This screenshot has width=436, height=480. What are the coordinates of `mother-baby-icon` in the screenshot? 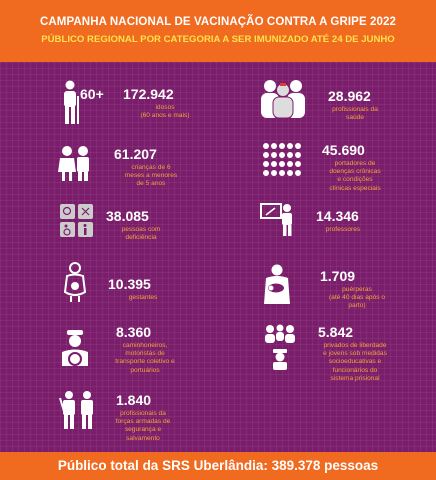 It's located at (277, 284).